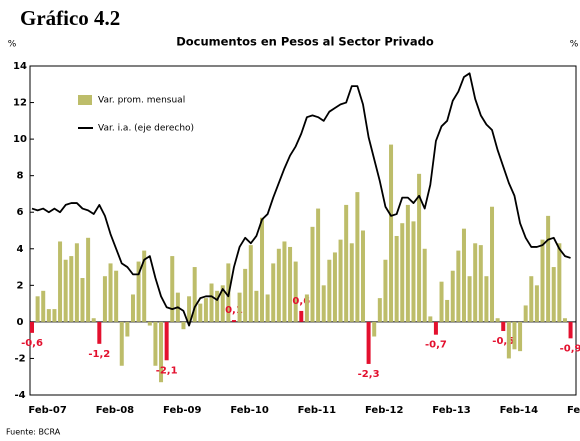 The width and height of the screenshot is (580, 441). Describe the element at coordinates (503, 341) in the screenshot. I see `value-label: -0,5` at that location.